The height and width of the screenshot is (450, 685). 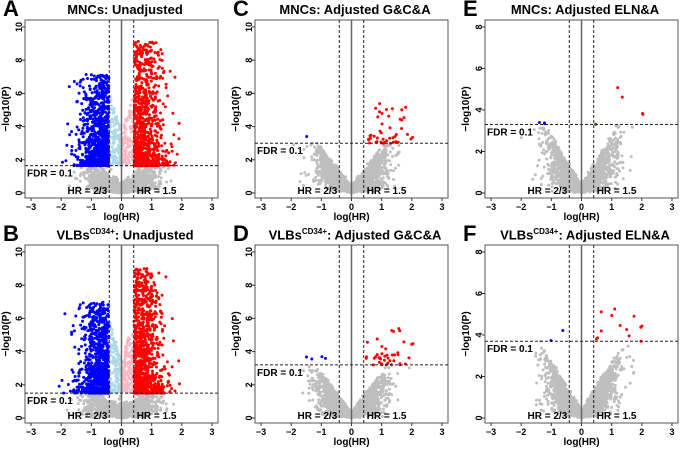 I want to click on y-tick-label: 8, so click(x=19, y=60).